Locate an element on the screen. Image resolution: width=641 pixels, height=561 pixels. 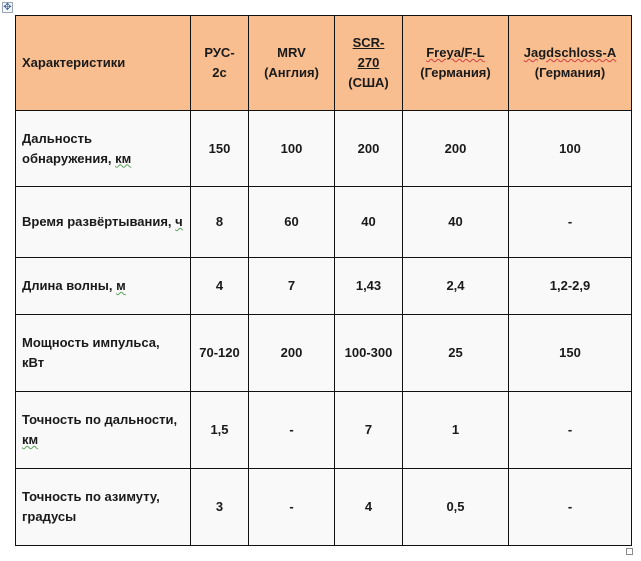
cell: 1,5 is located at coordinates (219, 430).